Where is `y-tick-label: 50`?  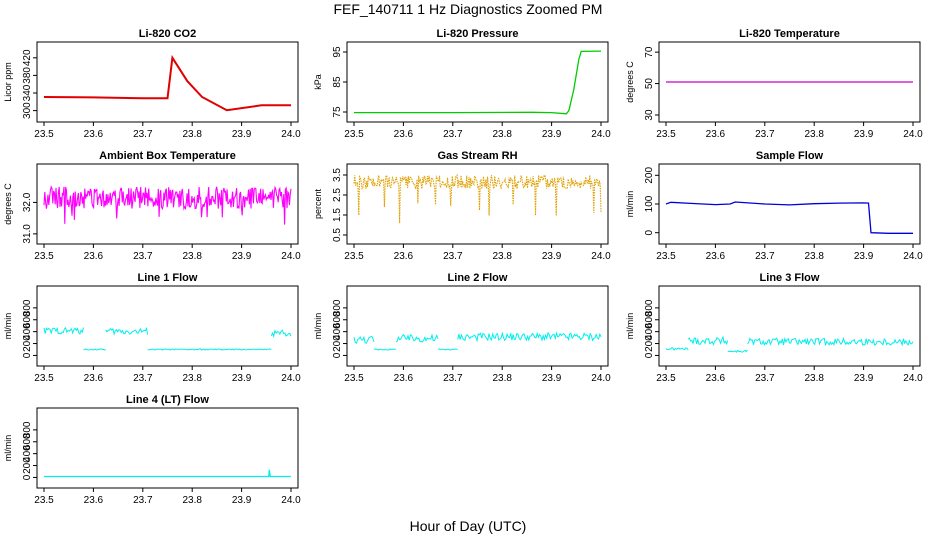 y-tick-label: 50 is located at coordinates (649, 84).